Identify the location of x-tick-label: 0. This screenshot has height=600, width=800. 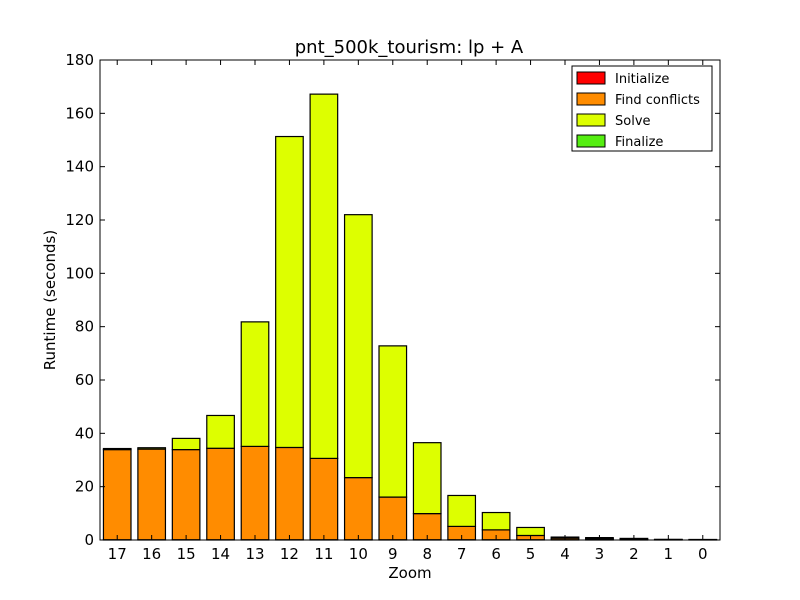
(703, 554).